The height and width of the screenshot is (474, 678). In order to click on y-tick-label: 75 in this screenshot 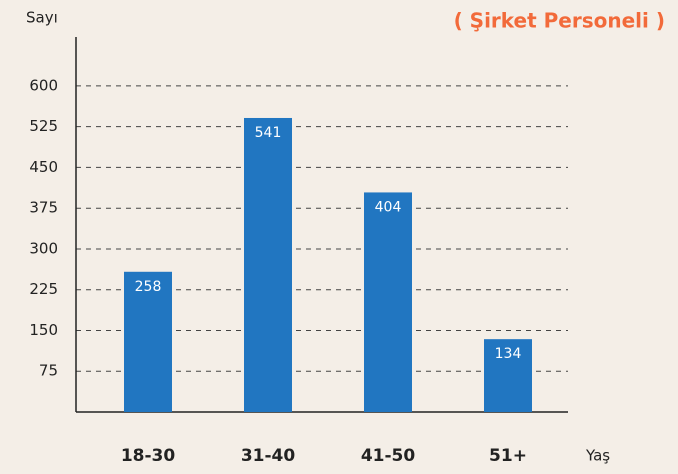, I will do `click(48, 371)`.